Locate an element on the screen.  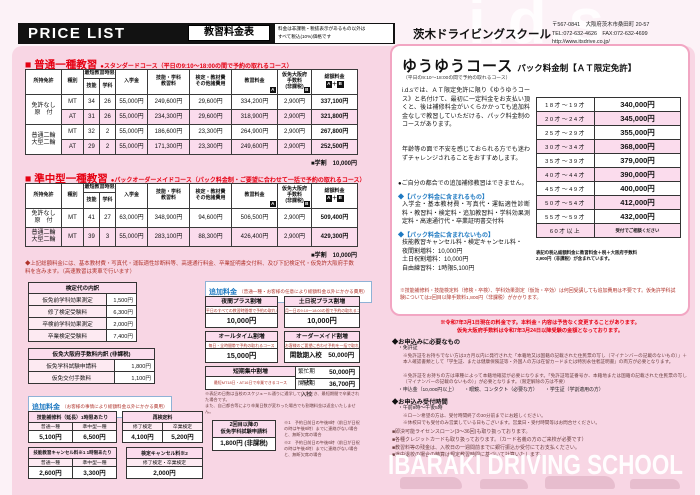
yuyu-bullet: ●ご自分の都合での追加補修教習はできません。 is located at coordinates (463, 184).